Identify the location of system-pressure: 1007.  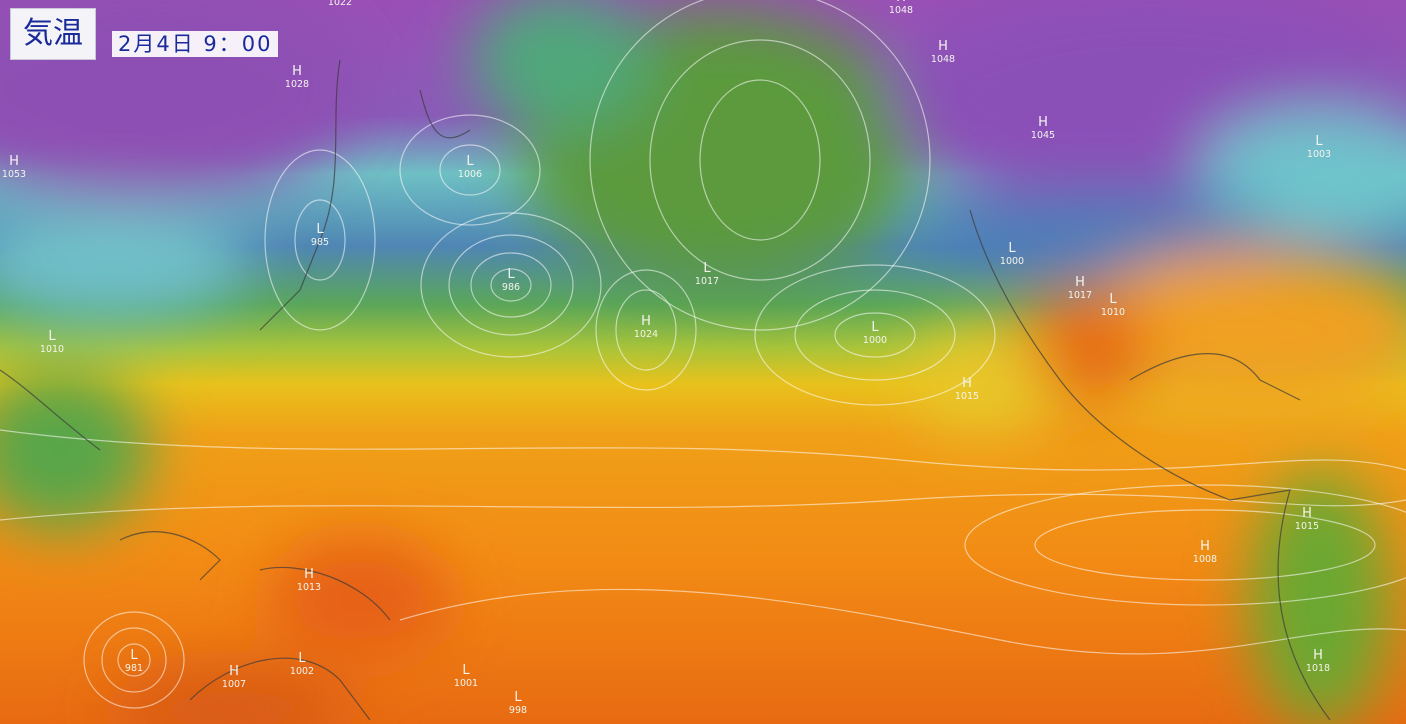
(234, 684).